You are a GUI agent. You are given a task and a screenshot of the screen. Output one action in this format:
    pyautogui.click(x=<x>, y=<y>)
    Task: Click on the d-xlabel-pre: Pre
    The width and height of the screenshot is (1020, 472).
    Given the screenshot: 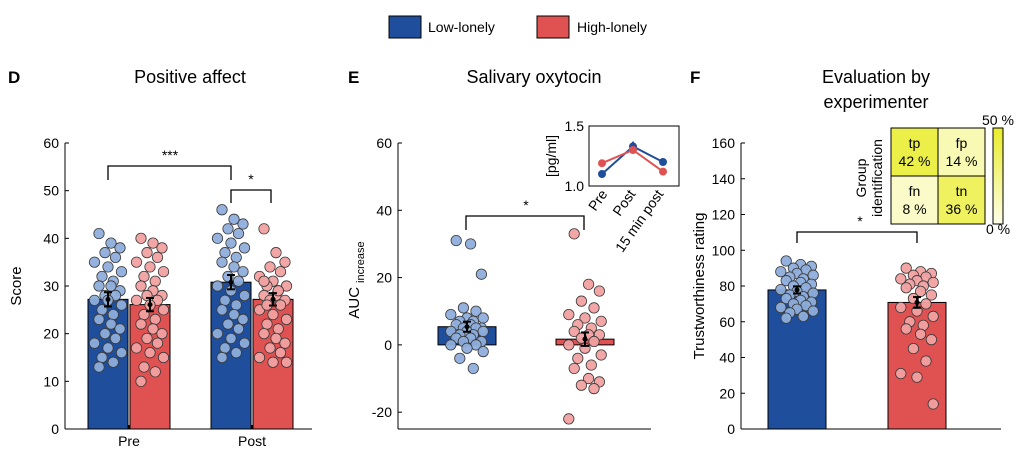 What is the action you would take?
    pyautogui.click(x=129, y=441)
    